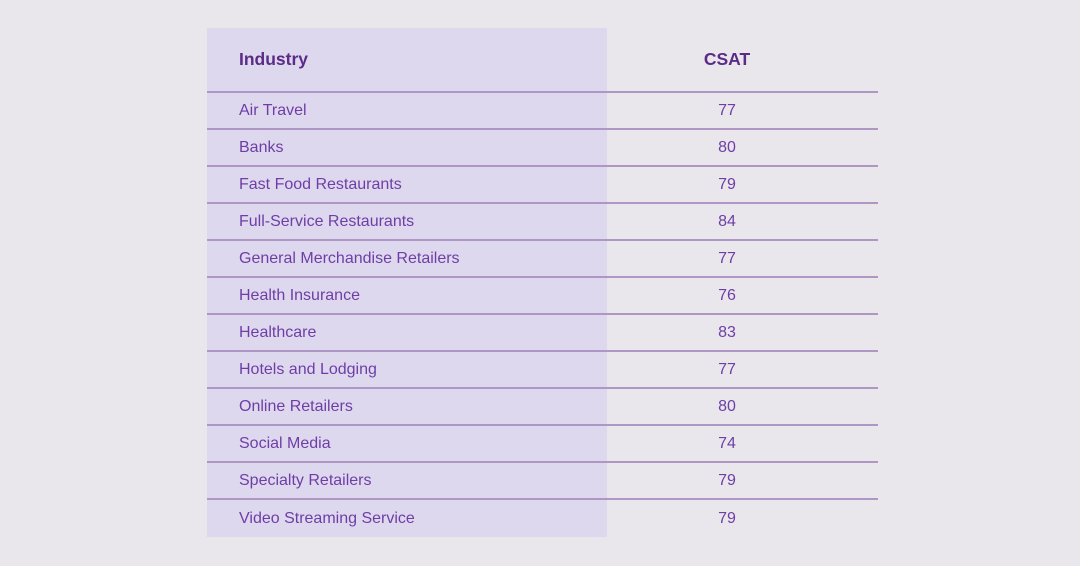 The image size is (1080, 566). I want to click on csat-value-cell: 84, so click(727, 221).